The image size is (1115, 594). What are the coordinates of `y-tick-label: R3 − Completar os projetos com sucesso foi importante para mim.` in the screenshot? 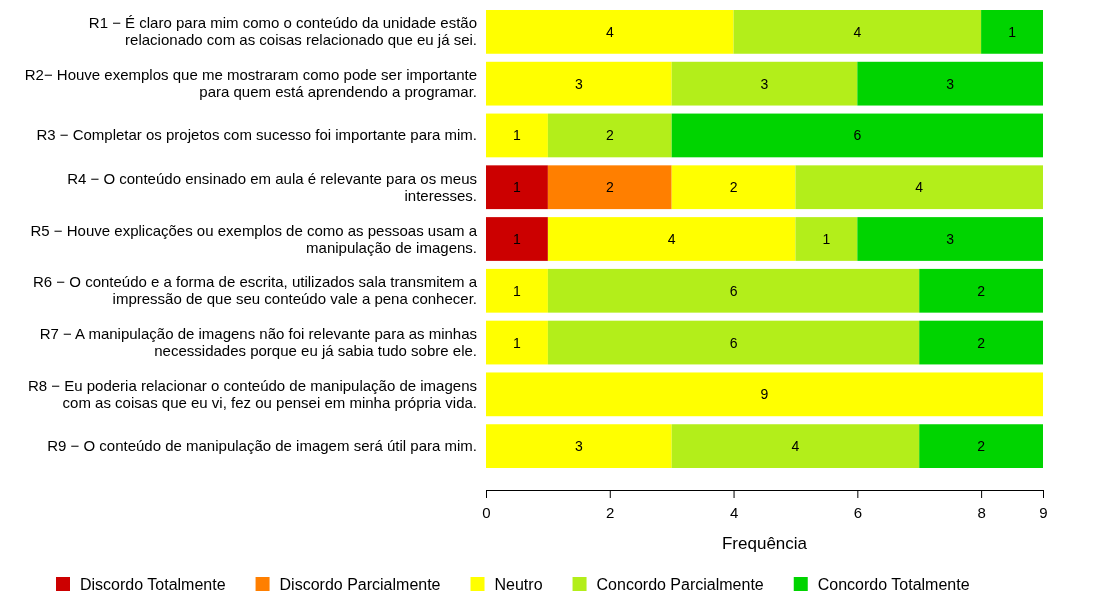 It's located at (256, 135).